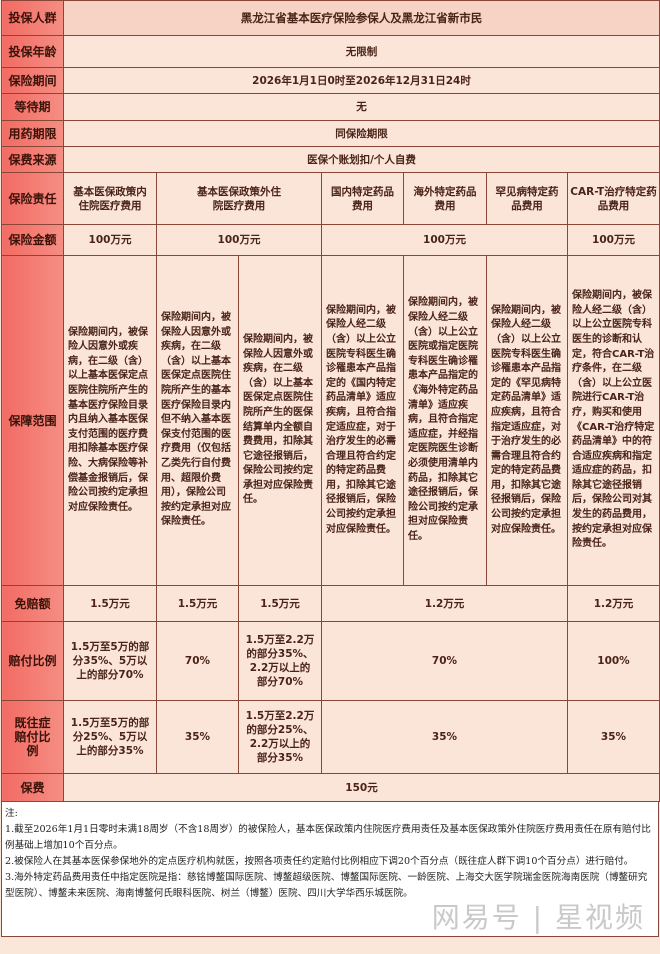 The height and width of the screenshot is (954, 660). I want to click on row-premium: 保费 150元, so click(330, 787).